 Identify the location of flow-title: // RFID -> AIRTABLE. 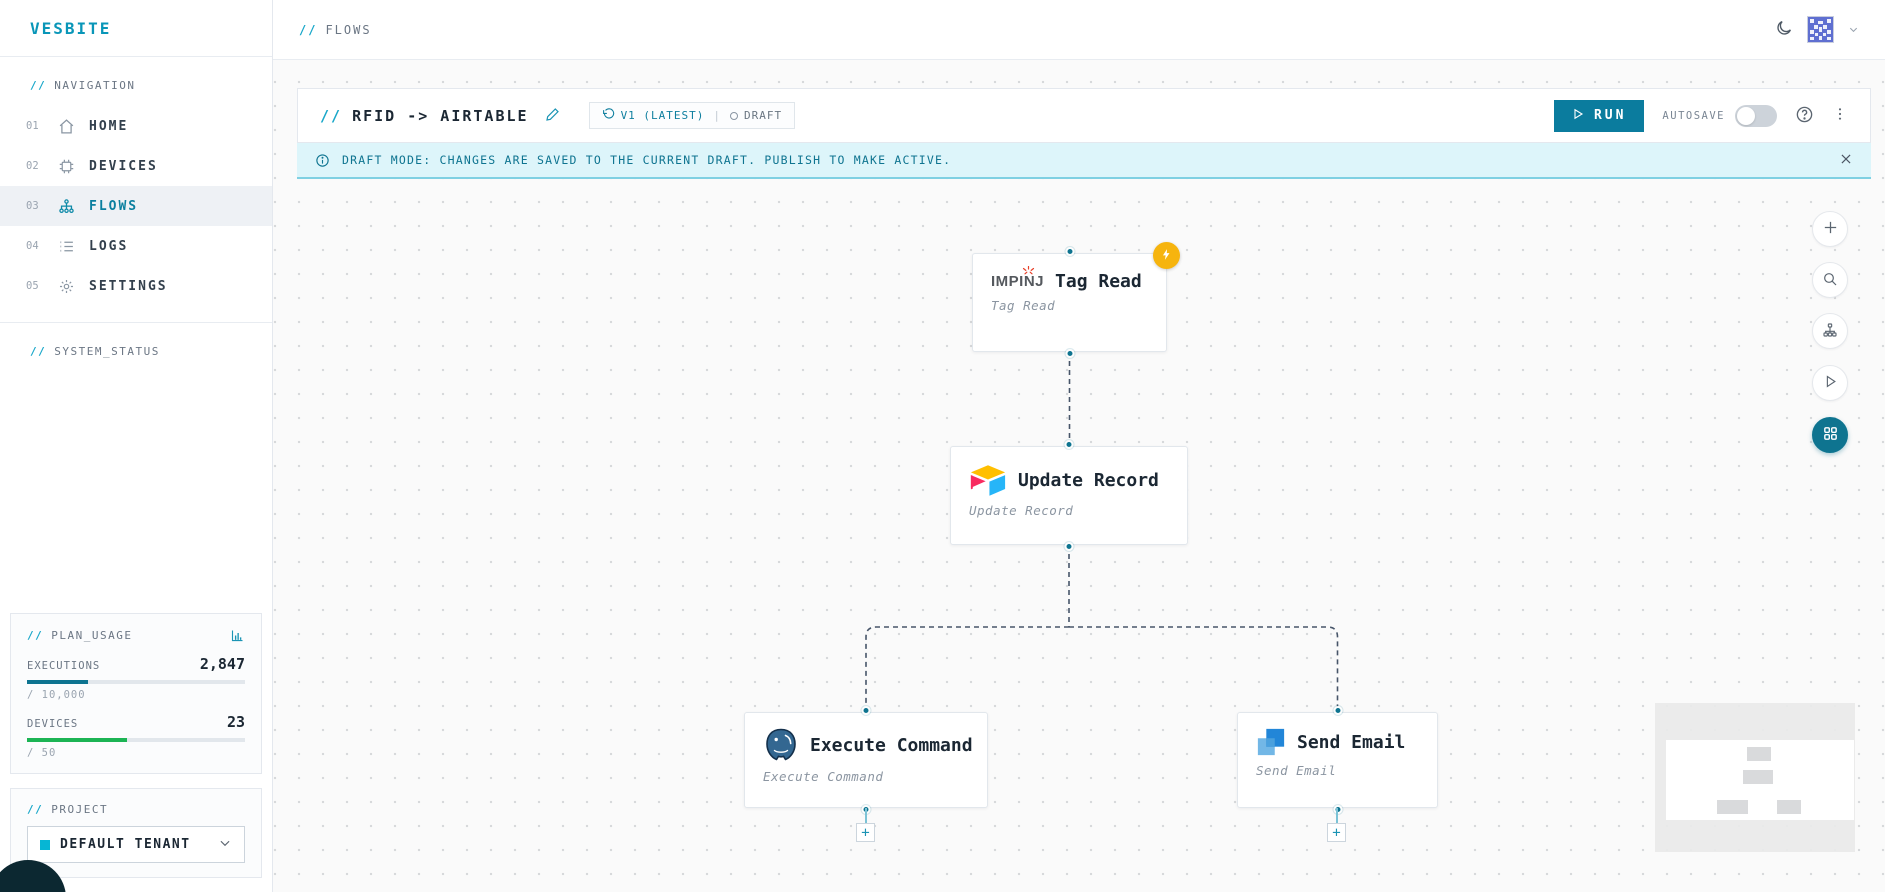
(424, 116).